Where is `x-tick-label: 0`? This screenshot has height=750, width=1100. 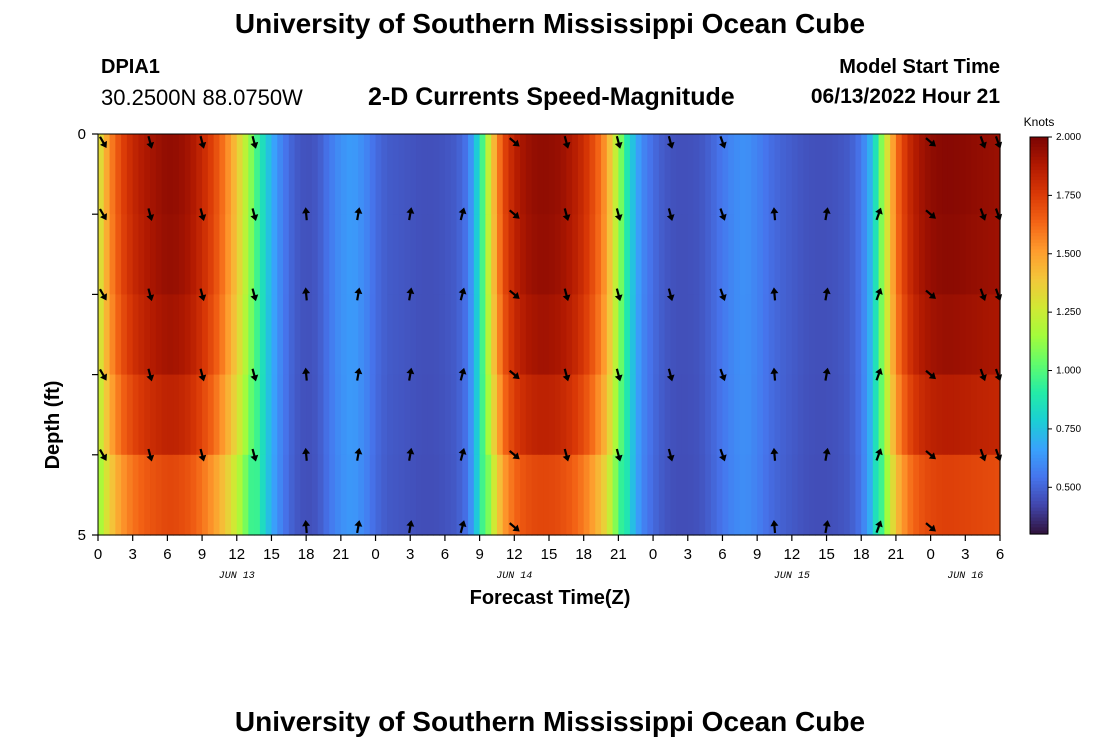
x-tick-label: 0 is located at coordinates (375, 554).